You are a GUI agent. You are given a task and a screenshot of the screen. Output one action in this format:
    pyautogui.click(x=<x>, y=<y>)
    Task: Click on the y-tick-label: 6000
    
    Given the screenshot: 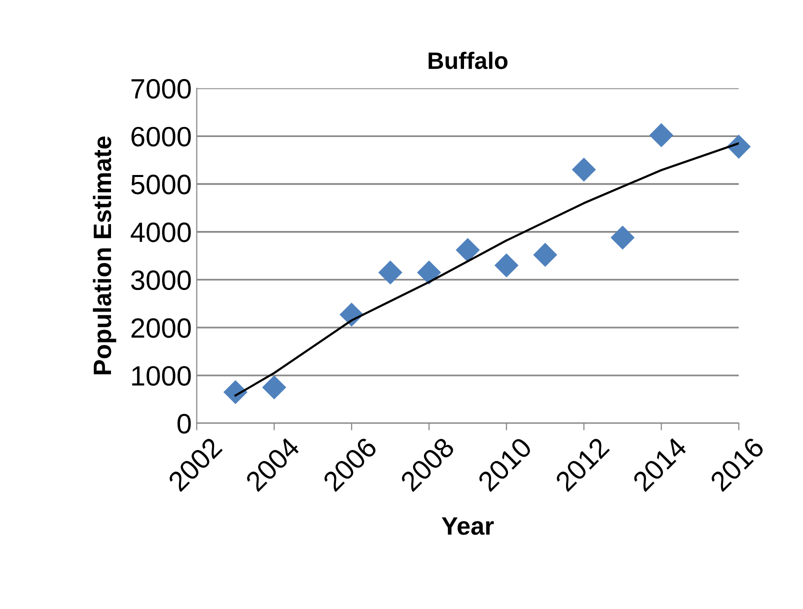 What is the action you would take?
    pyautogui.click(x=161, y=136)
    